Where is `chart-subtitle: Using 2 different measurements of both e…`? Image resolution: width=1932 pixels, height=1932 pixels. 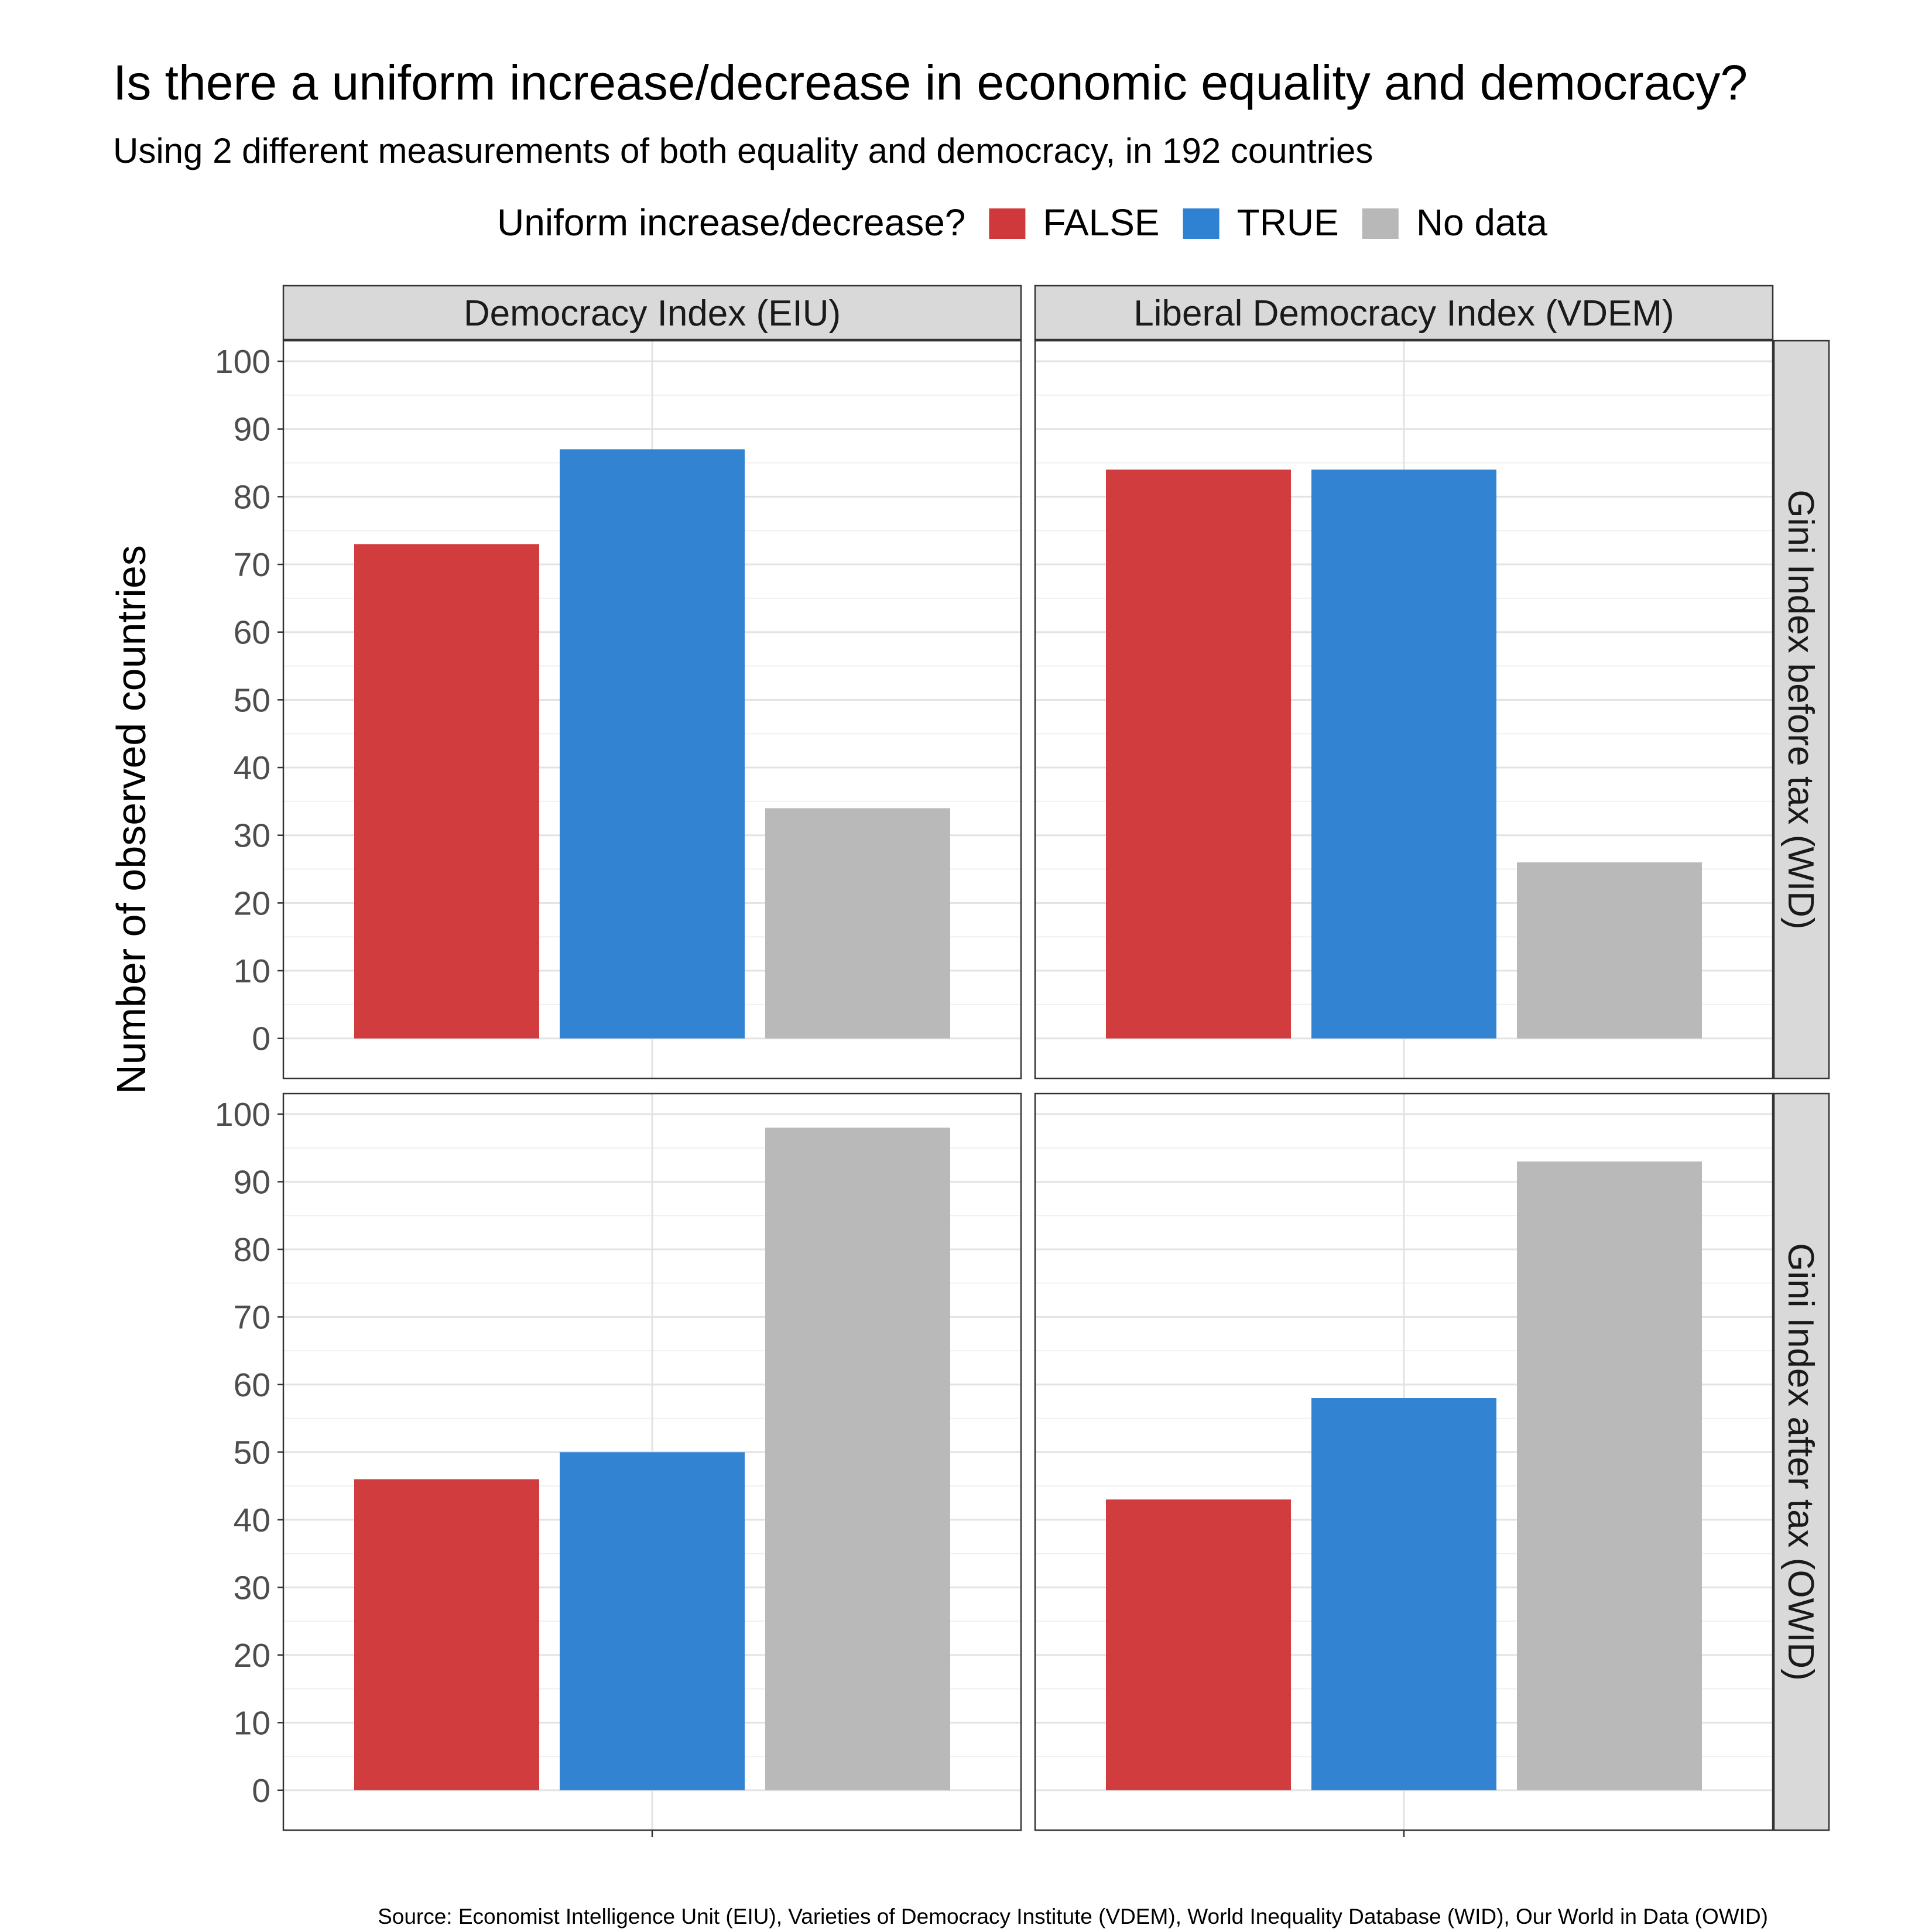 chart-subtitle: Using 2 different measurements of both e… is located at coordinates (743, 150).